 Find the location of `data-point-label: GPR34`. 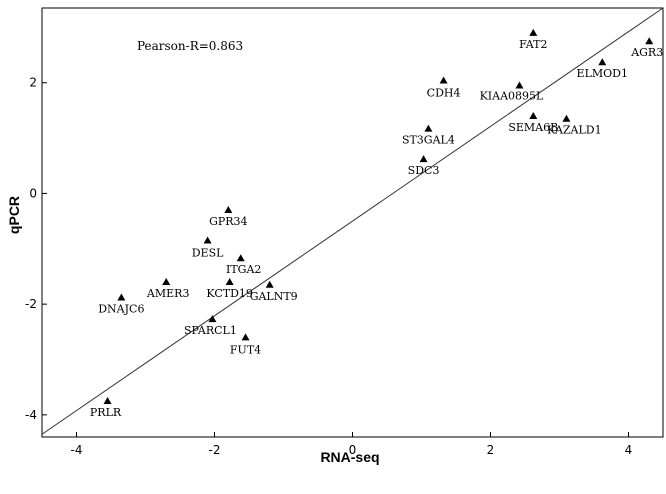

data-point-label: GPR34 is located at coordinates (228, 221).